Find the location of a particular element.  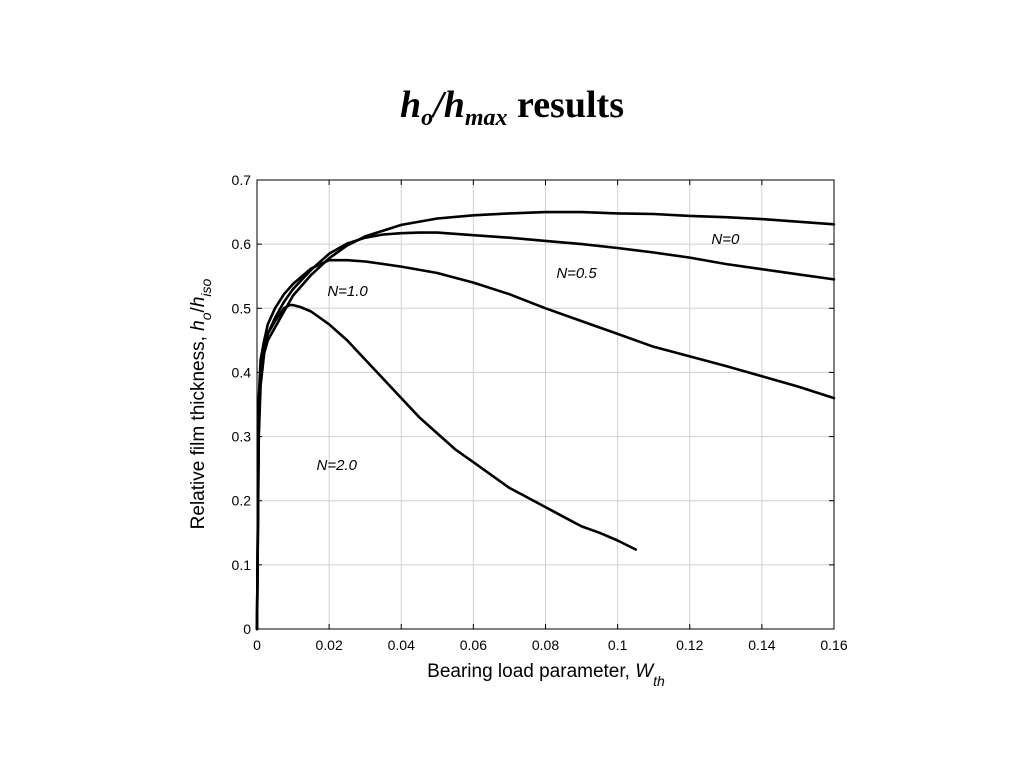

x-tick-label: 0.1 is located at coordinates (618, 645).